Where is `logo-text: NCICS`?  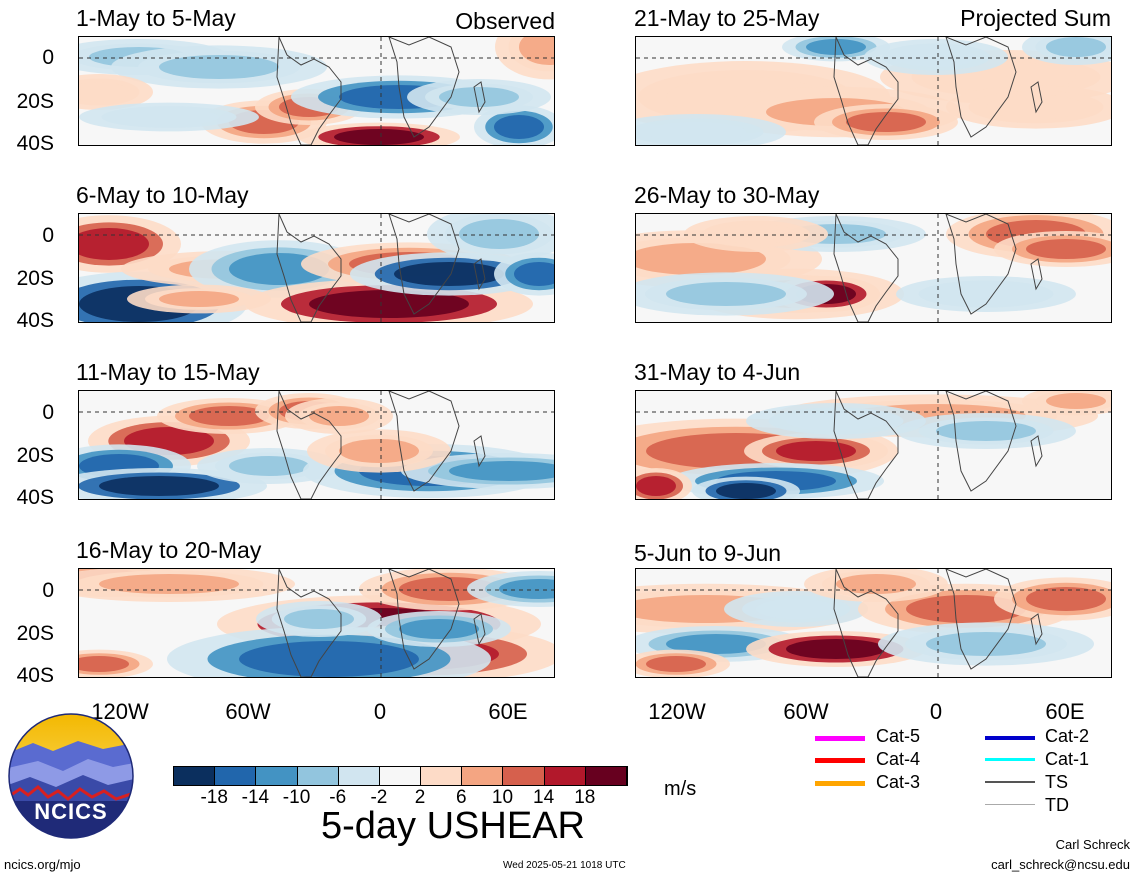 logo-text: NCICS is located at coordinates (71, 811).